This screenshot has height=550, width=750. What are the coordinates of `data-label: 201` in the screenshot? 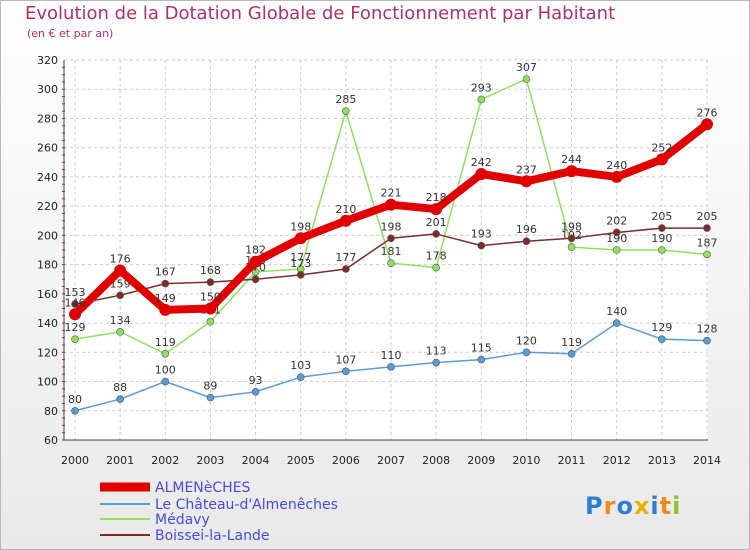 It's located at (436, 222).